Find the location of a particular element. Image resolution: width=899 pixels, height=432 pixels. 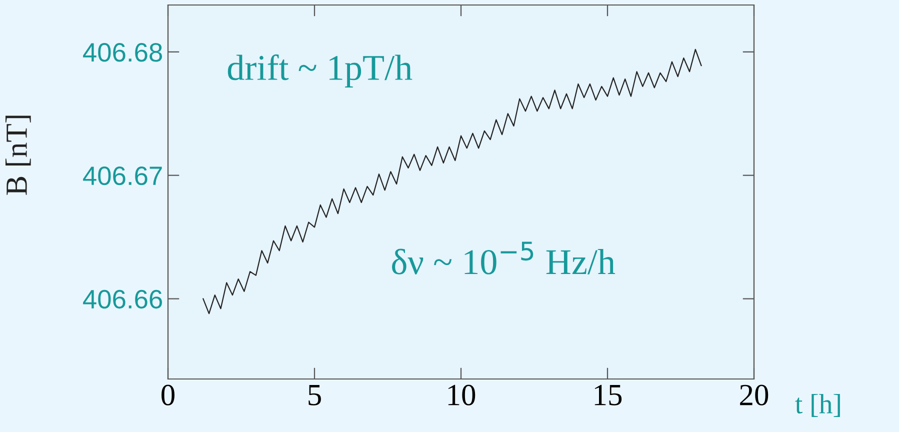

x-tick-label: 20 is located at coordinates (754, 395).